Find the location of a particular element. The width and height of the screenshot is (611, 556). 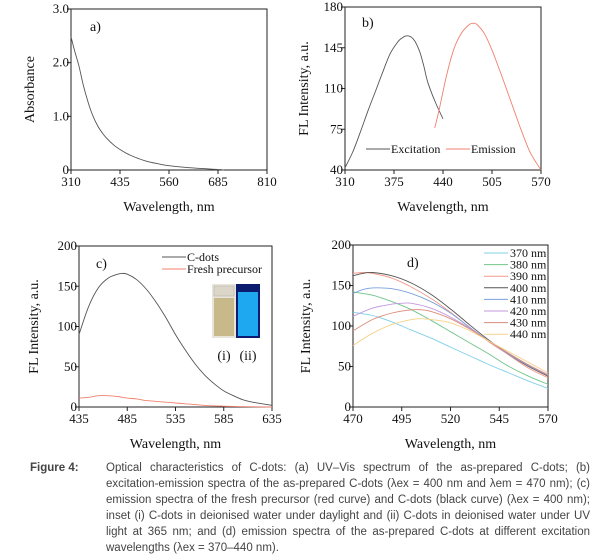

panel-label: c) is located at coordinates (101, 264).